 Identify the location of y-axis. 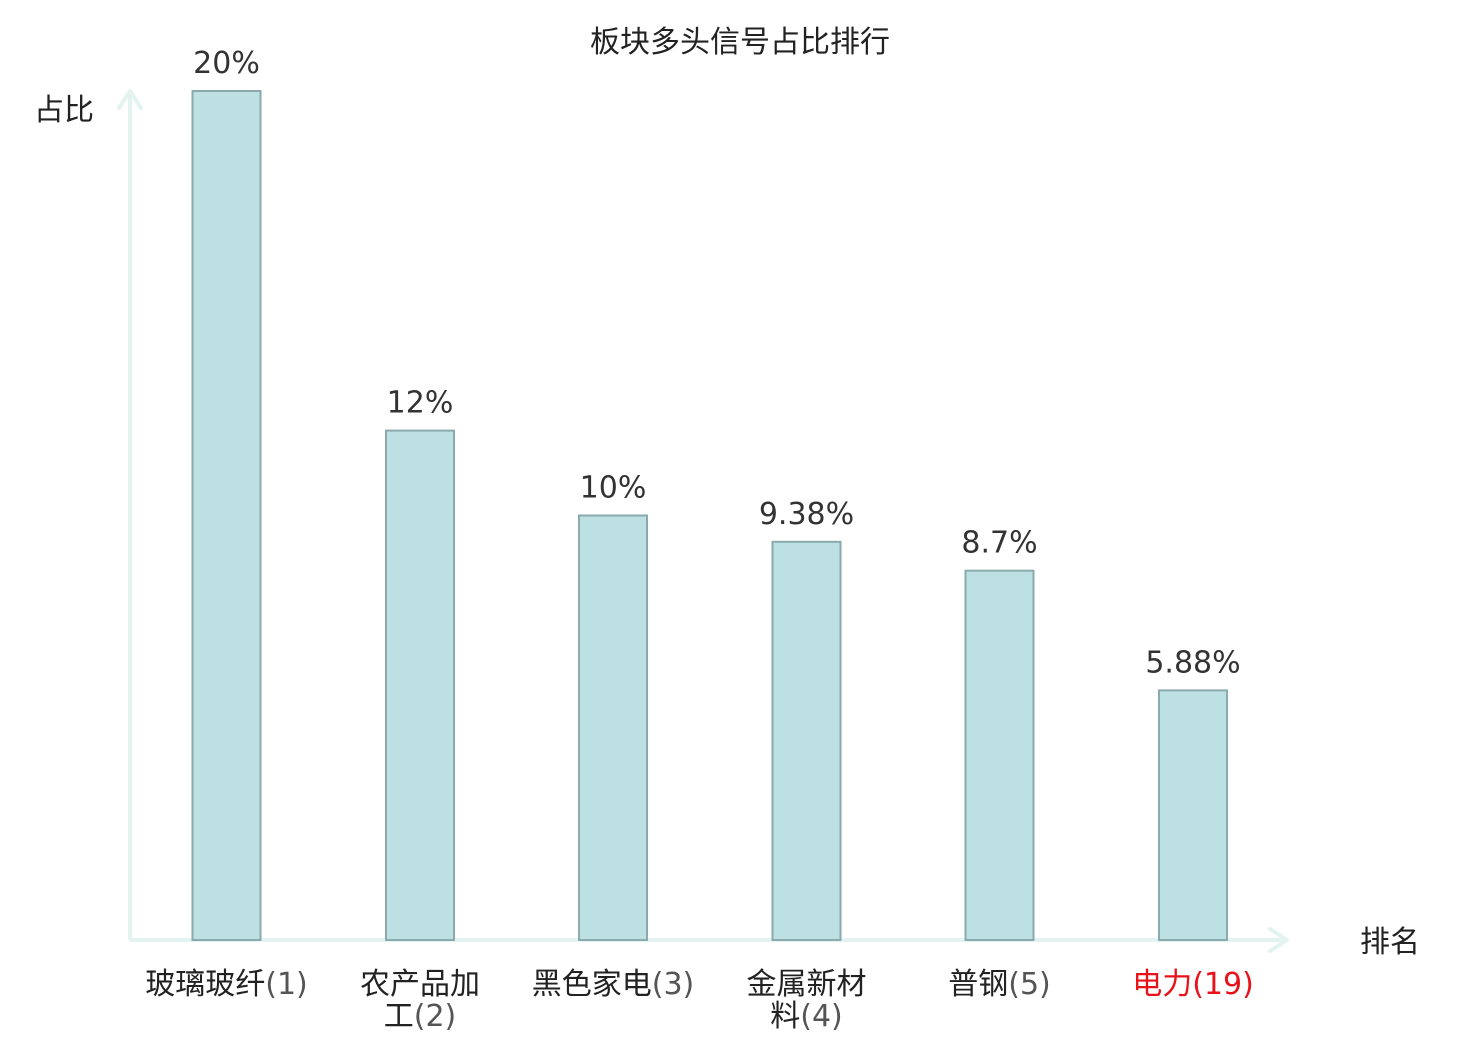
(130, 514).